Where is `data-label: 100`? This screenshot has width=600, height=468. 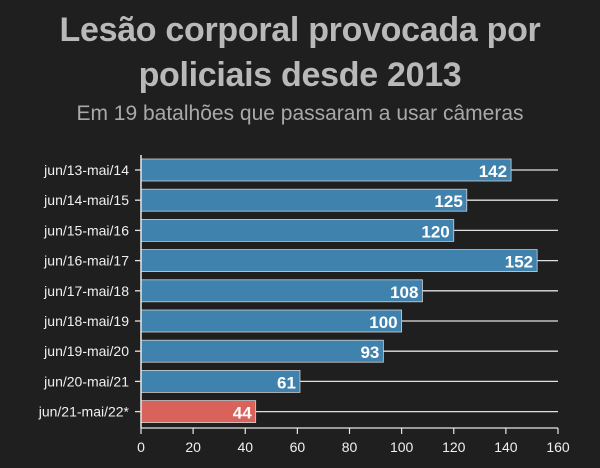 data-label: 100 is located at coordinates (383, 322).